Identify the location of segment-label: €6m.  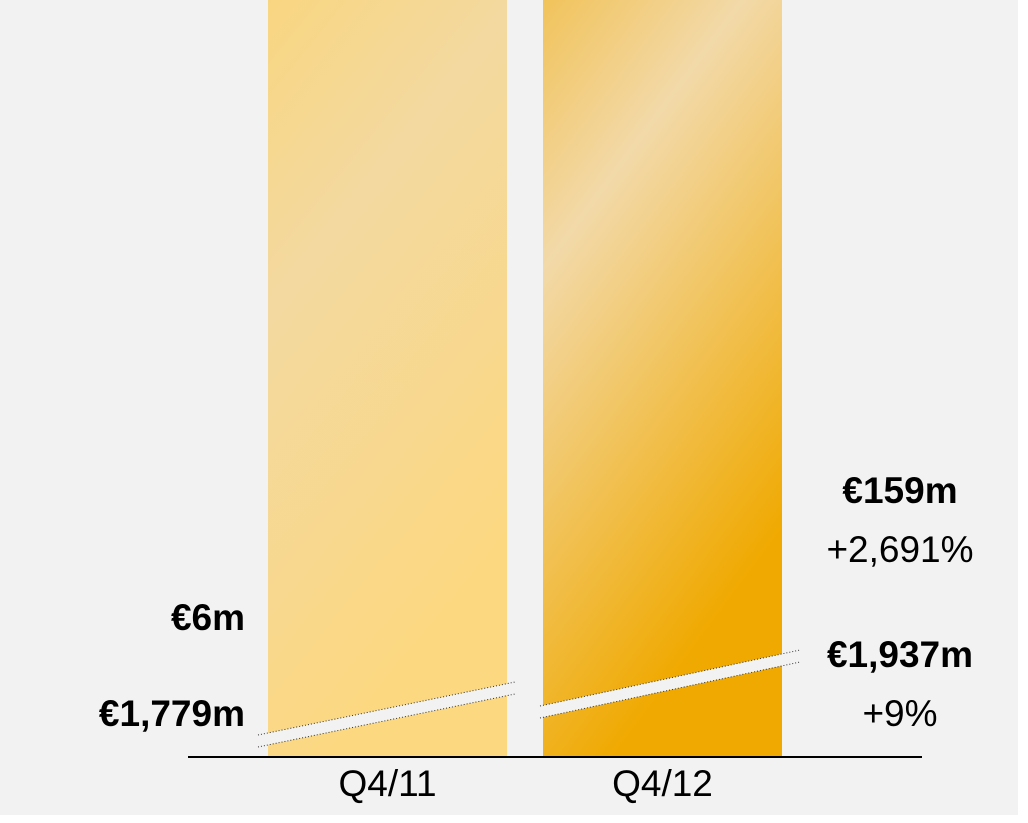
(208, 617).